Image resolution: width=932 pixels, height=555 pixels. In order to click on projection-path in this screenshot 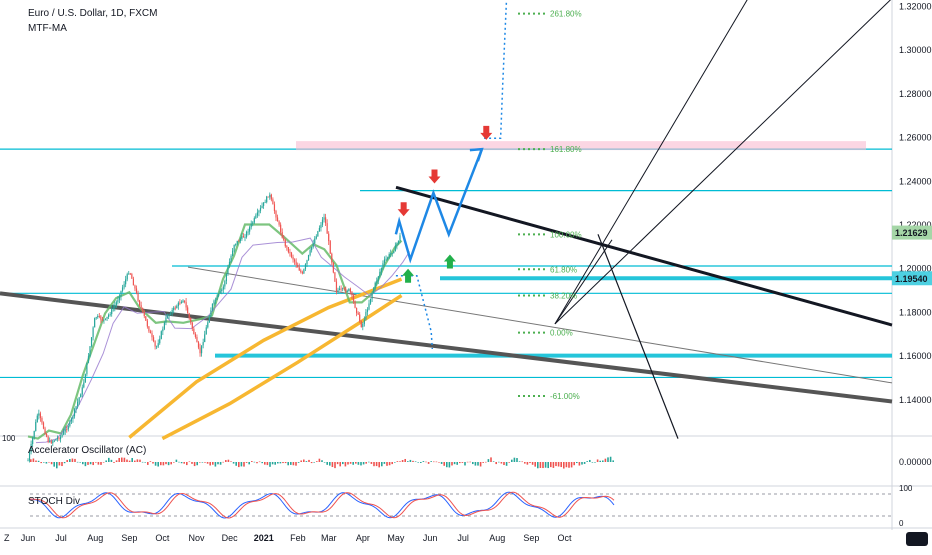, I will do `click(439, 206)`.